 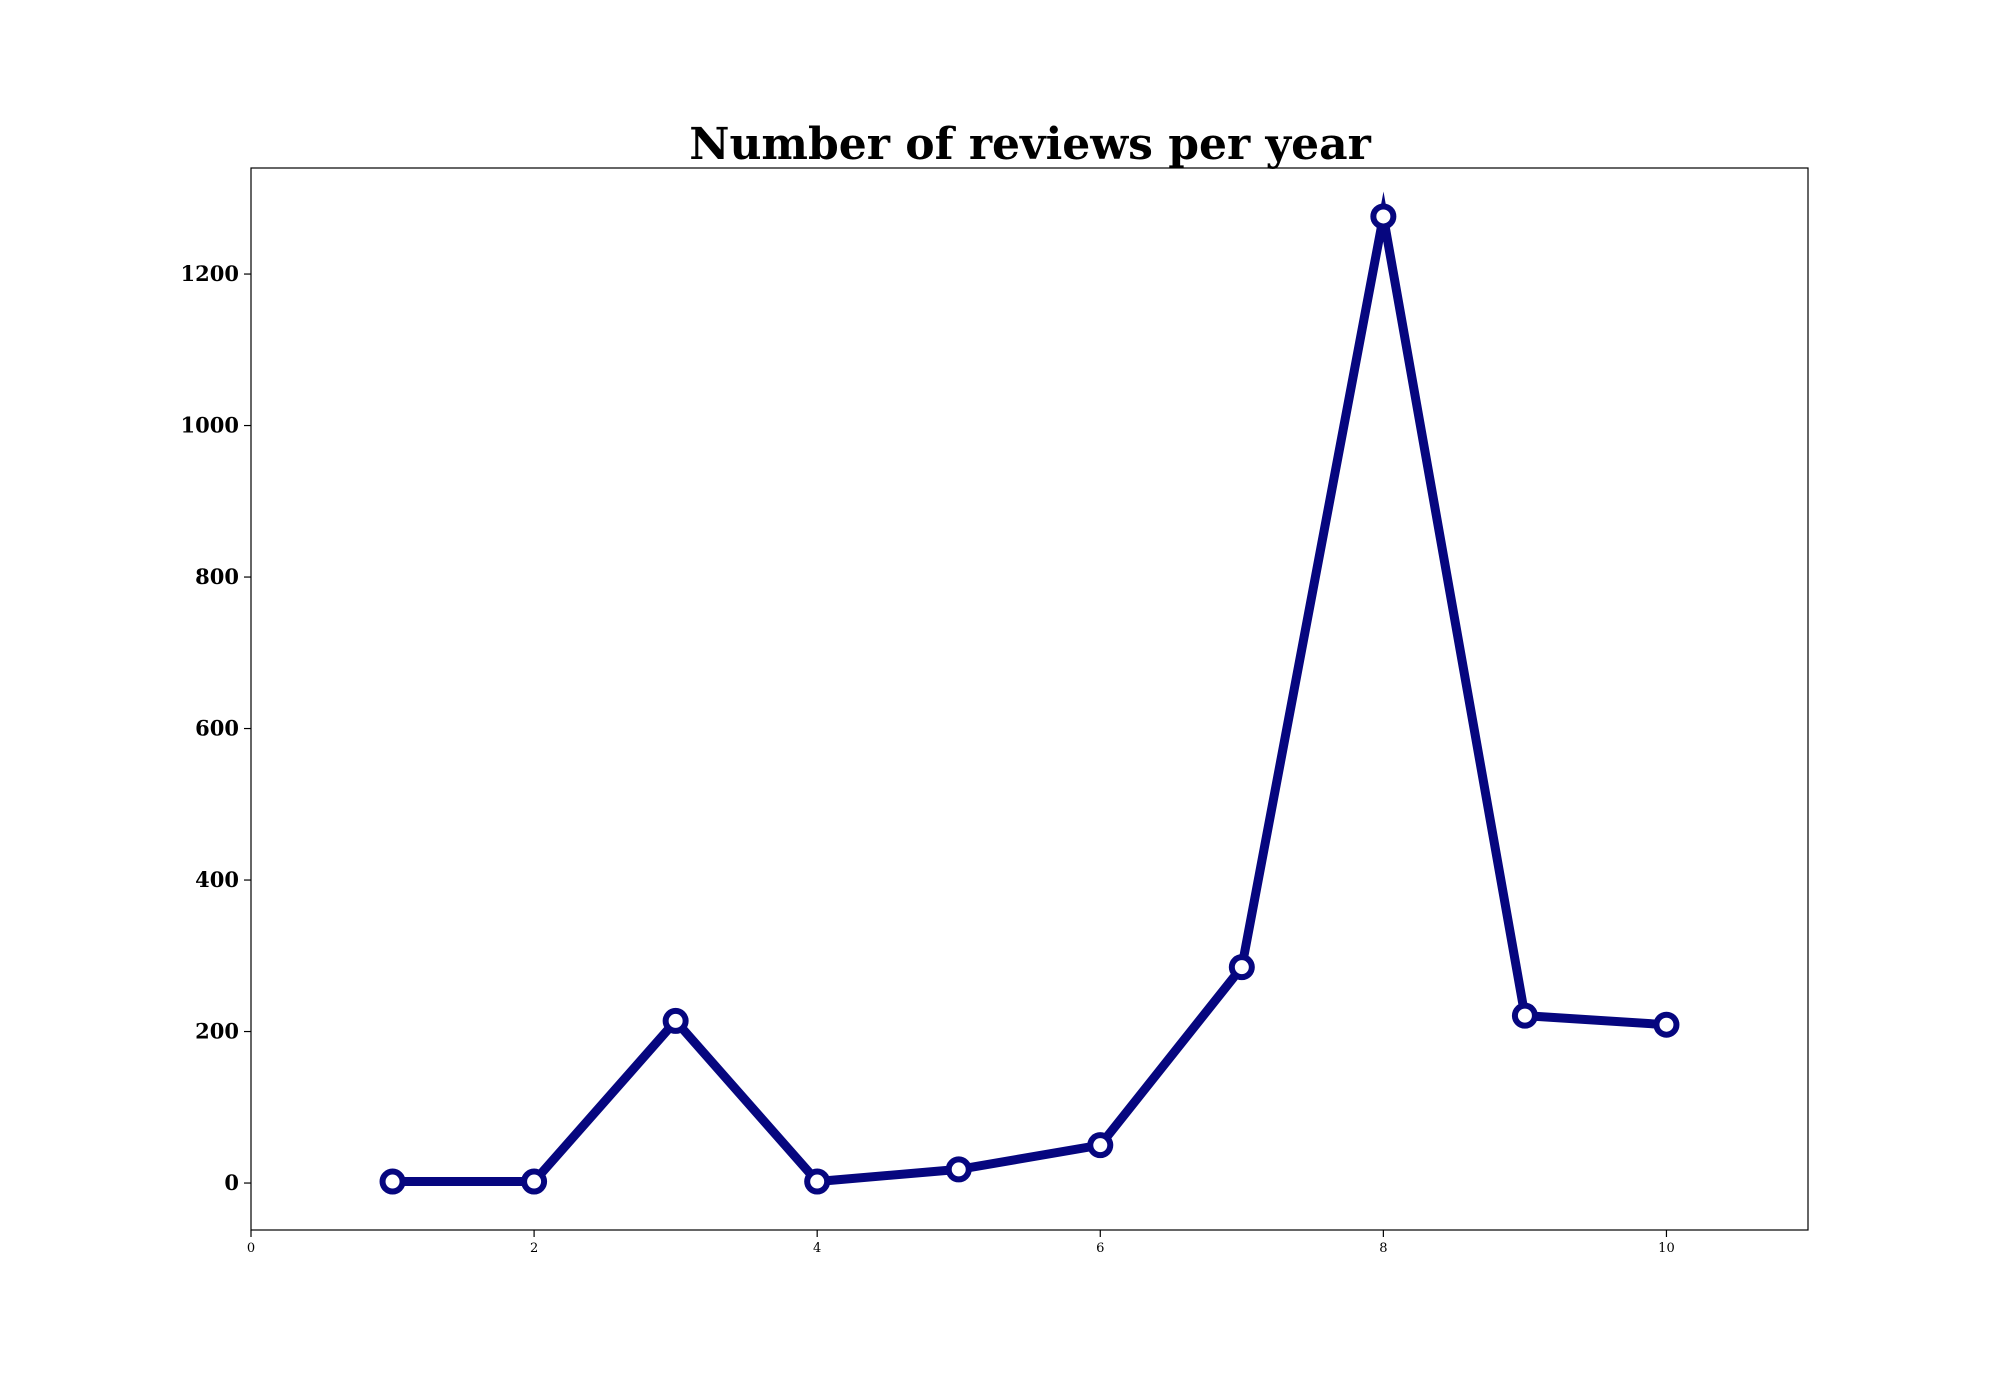 I want to click on chart-title: Number of reviews per year, so click(x=1030, y=144).